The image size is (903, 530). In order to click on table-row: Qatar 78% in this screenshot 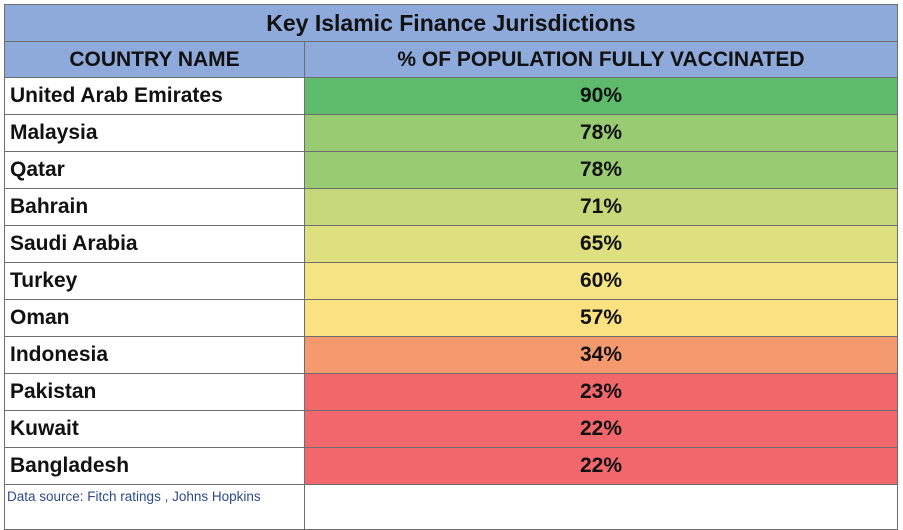, I will do `click(451, 170)`.